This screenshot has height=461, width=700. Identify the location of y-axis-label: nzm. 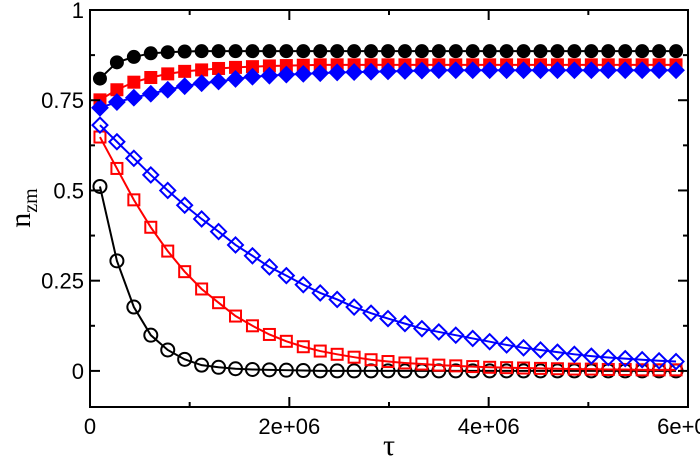
(23, 208).